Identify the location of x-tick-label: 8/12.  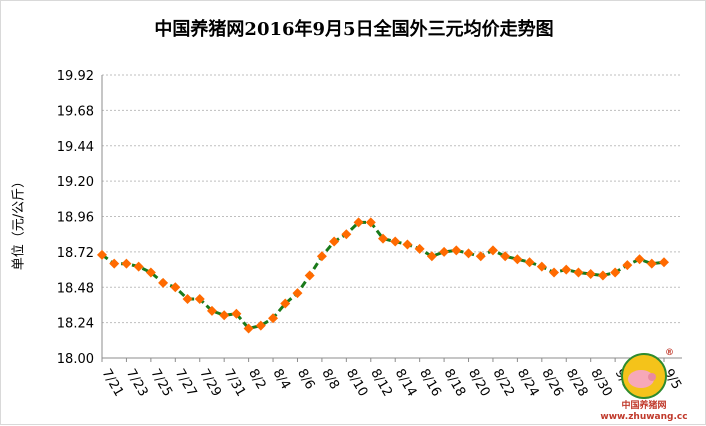
(381, 383).